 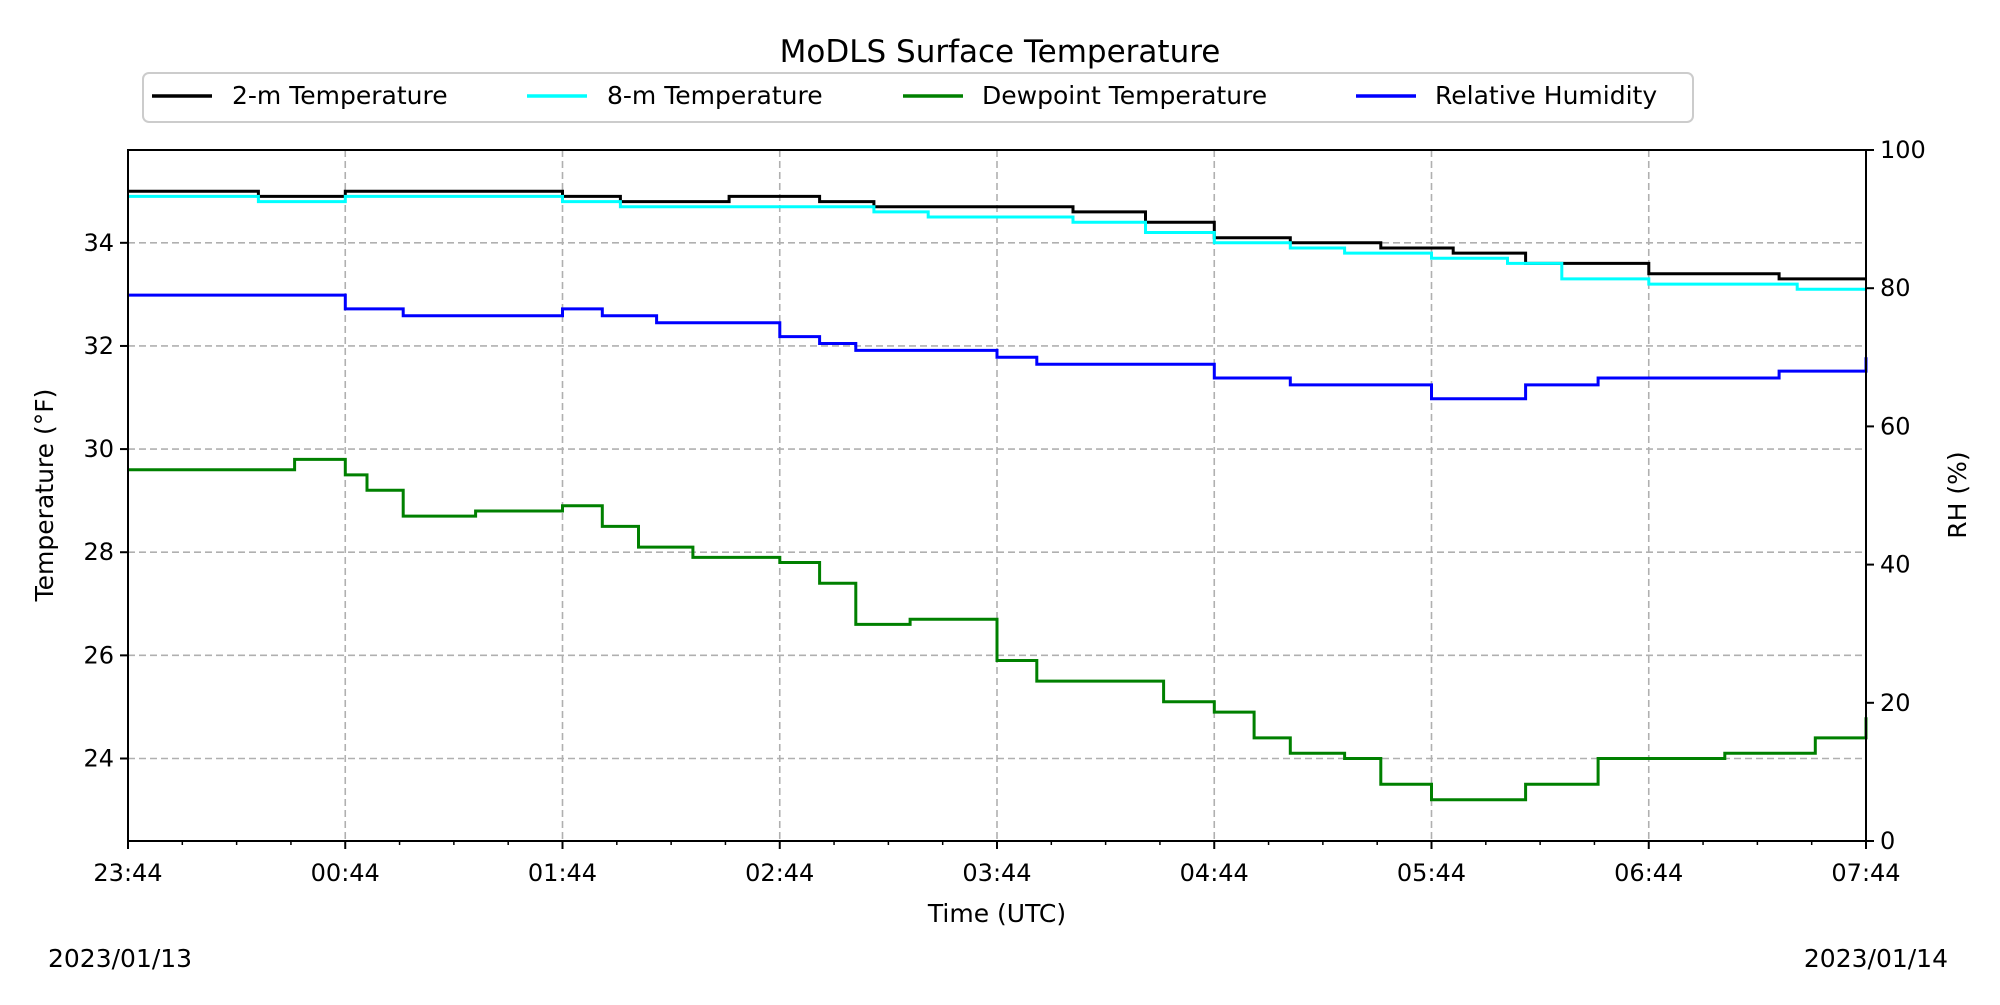 What do you see at coordinates (1895, 288) in the screenshot?
I see `y-right-tick-label: 80` at bounding box center [1895, 288].